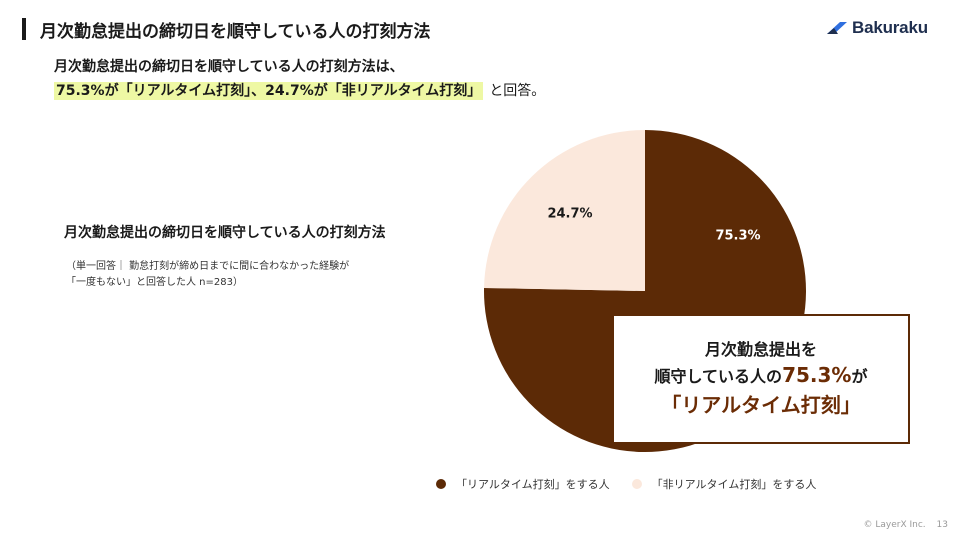  What do you see at coordinates (517, 91) in the screenshot?
I see `summary-tail: と回答。` at bounding box center [517, 91].